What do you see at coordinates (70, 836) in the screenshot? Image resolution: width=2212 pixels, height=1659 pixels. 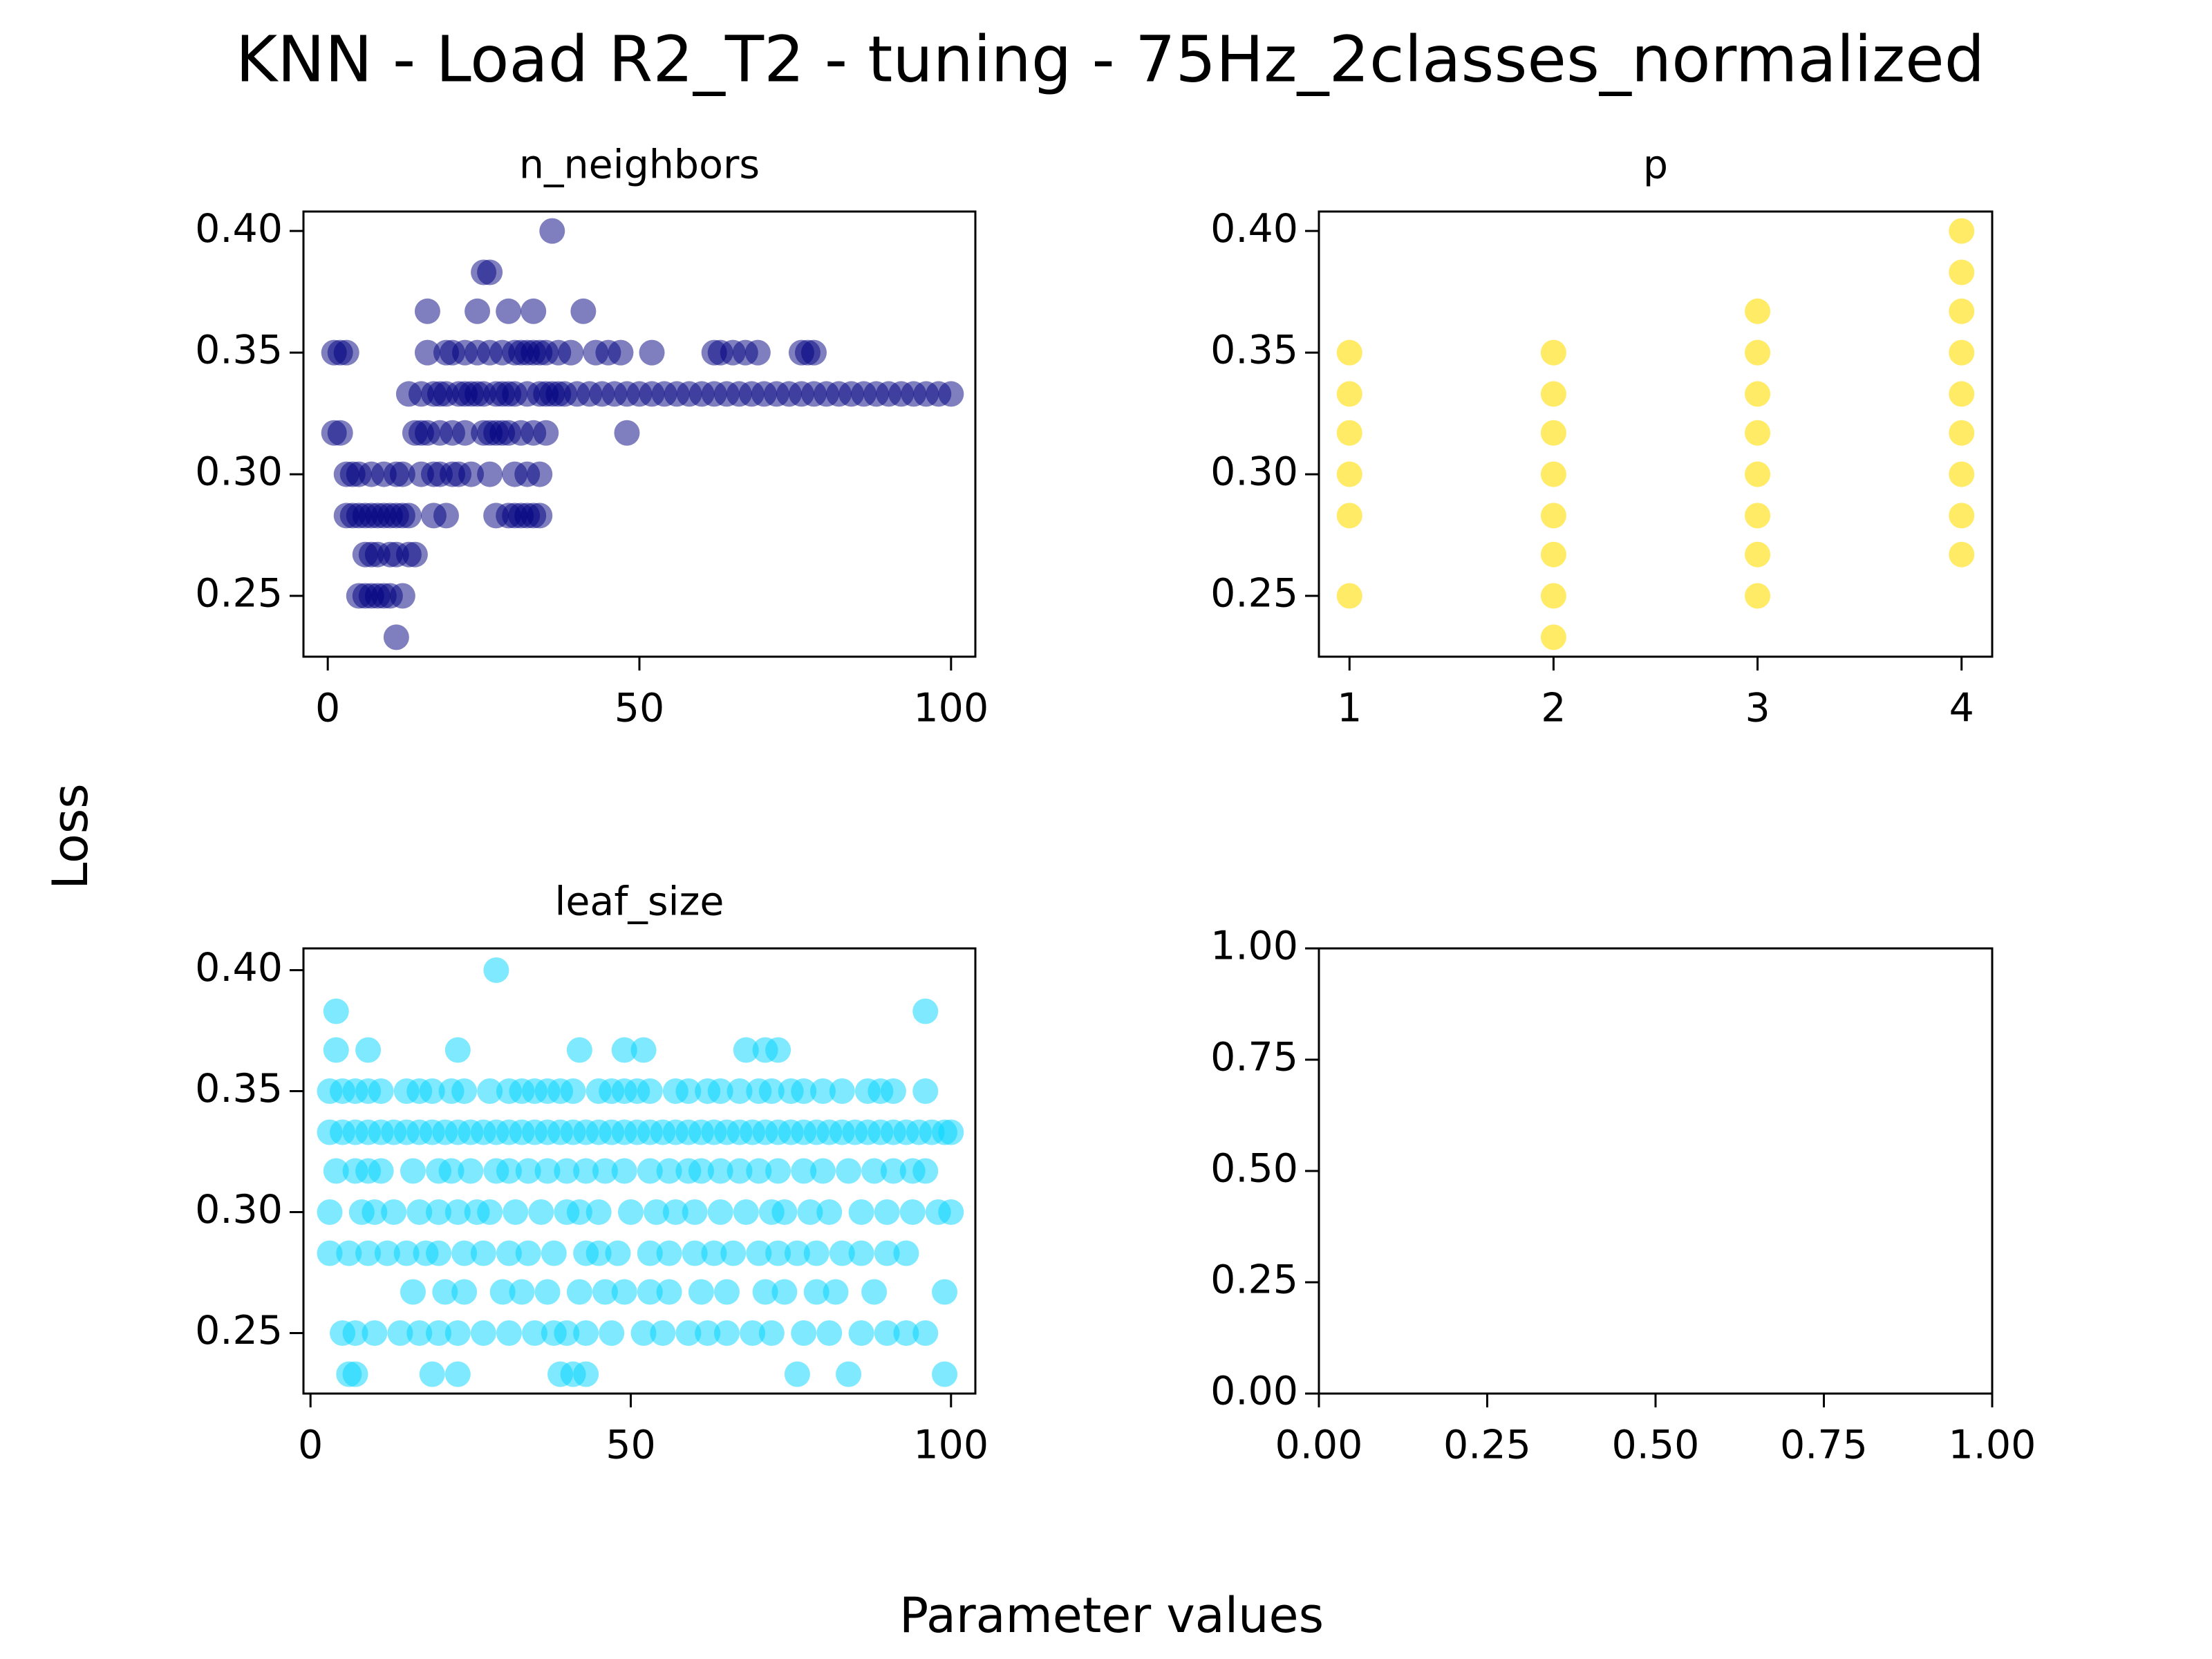 I see `y-axis-label: Loss` at bounding box center [70, 836].